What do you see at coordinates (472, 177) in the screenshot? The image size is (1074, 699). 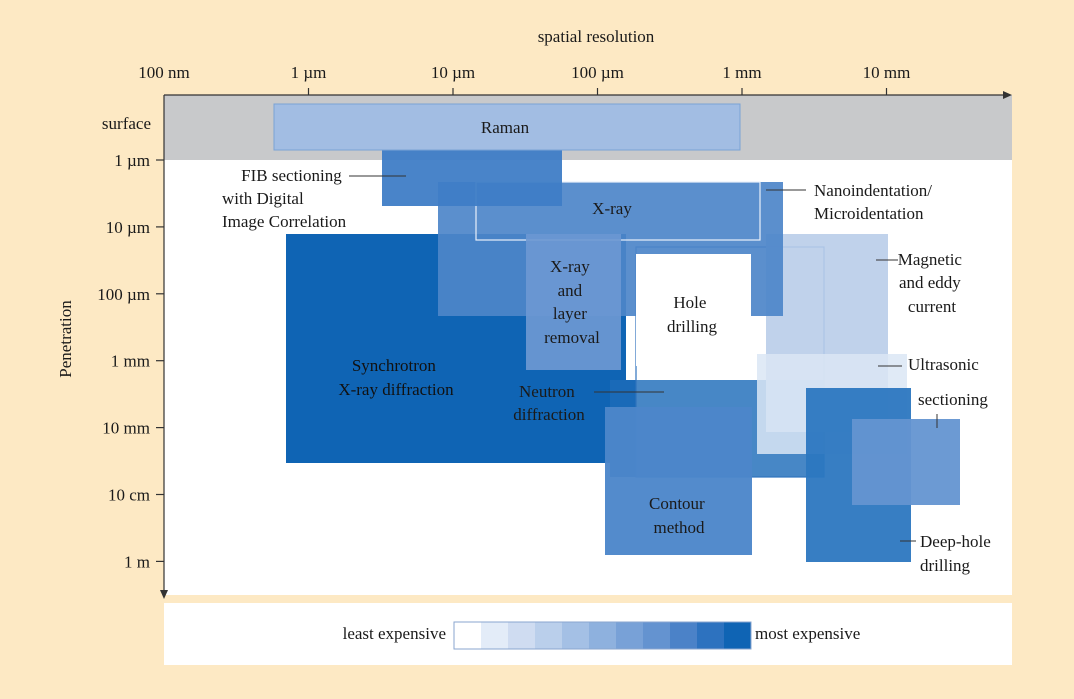 I see `rect-fib` at bounding box center [472, 177].